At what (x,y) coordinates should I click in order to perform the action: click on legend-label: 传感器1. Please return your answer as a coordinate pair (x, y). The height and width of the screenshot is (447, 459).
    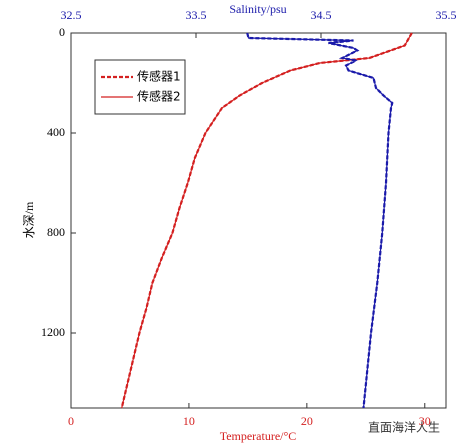
    Looking at the image, I should click on (159, 76).